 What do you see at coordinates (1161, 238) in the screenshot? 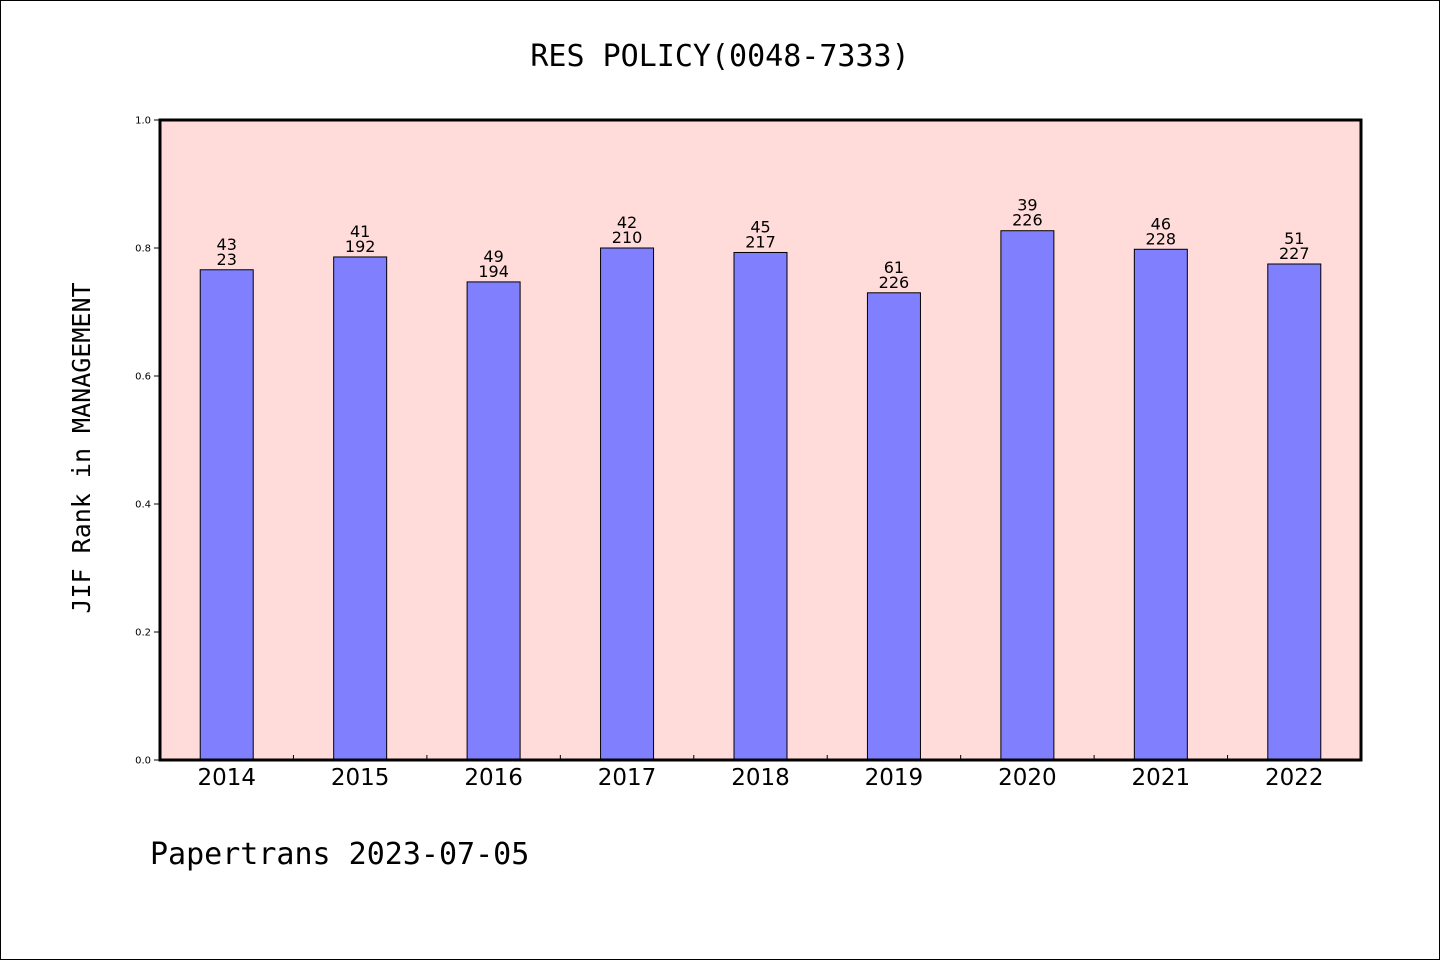
I see `bar-total-label: 228` at bounding box center [1161, 238].